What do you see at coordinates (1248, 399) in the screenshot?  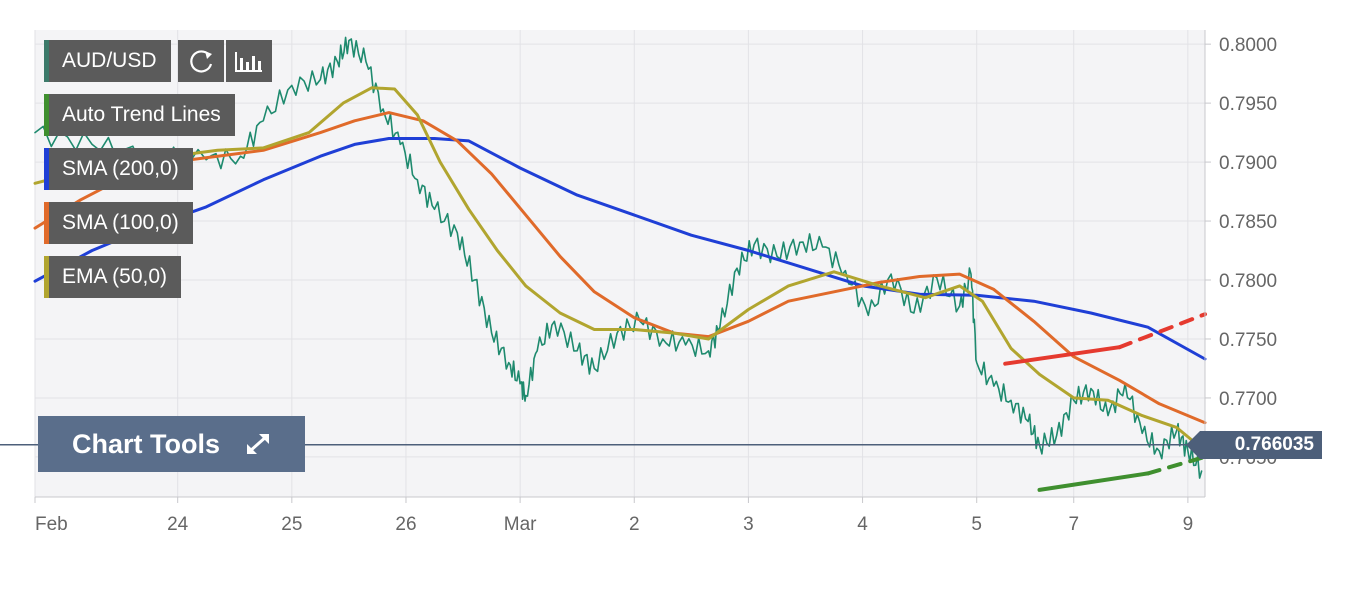 I see `y-tick-label: 0.7700` at bounding box center [1248, 399].